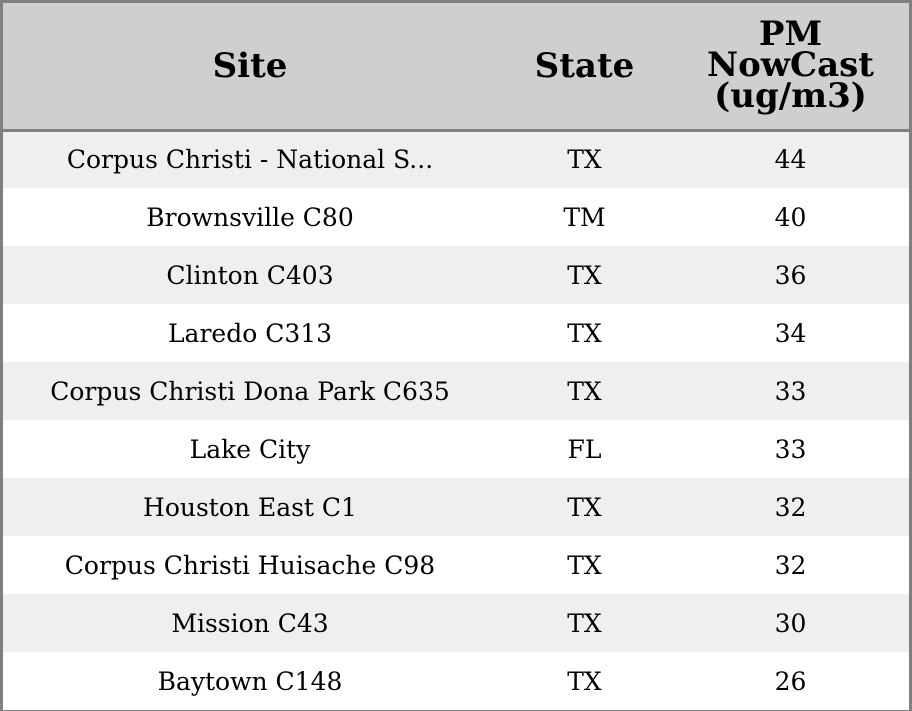 The width and height of the screenshot is (912, 711). Describe the element at coordinates (456, 333) in the screenshot. I see `table-row: Laredo C313 TX 34` at that location.